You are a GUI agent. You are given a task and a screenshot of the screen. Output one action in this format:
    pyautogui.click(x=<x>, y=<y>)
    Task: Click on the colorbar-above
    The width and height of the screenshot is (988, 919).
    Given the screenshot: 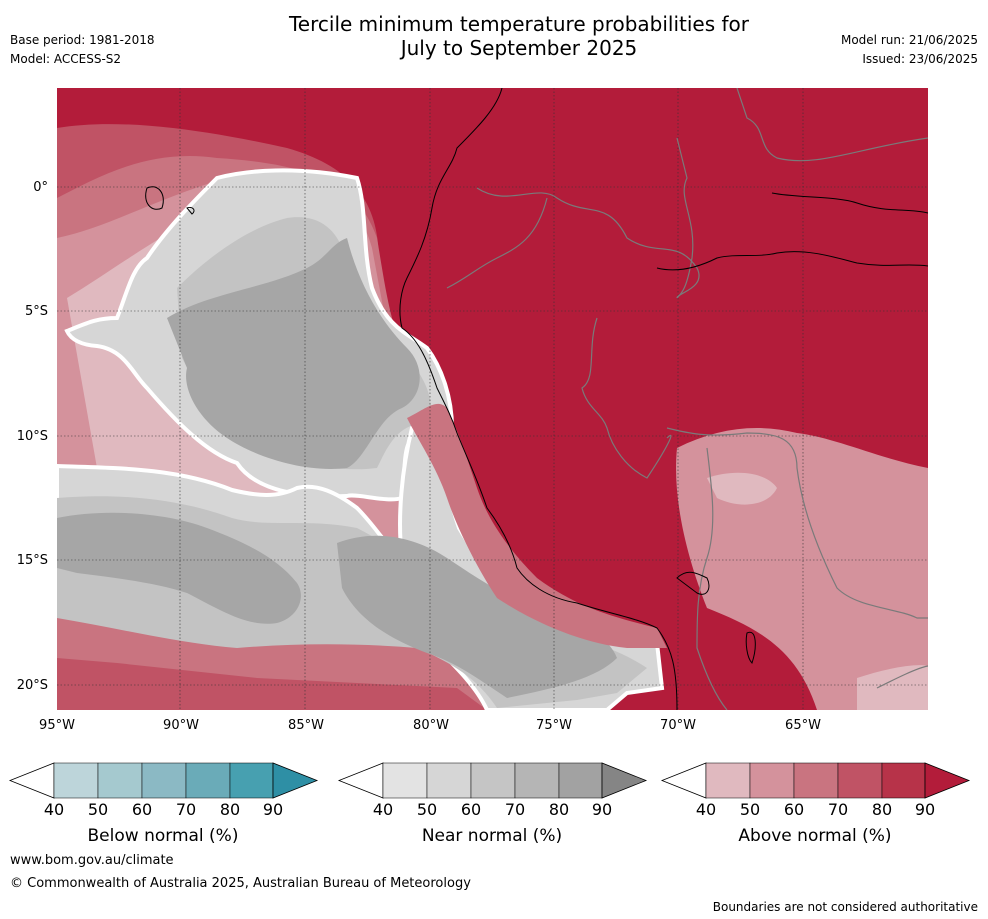 What is the action you would take?
    pyautogui.click(x=815, y=780)
    